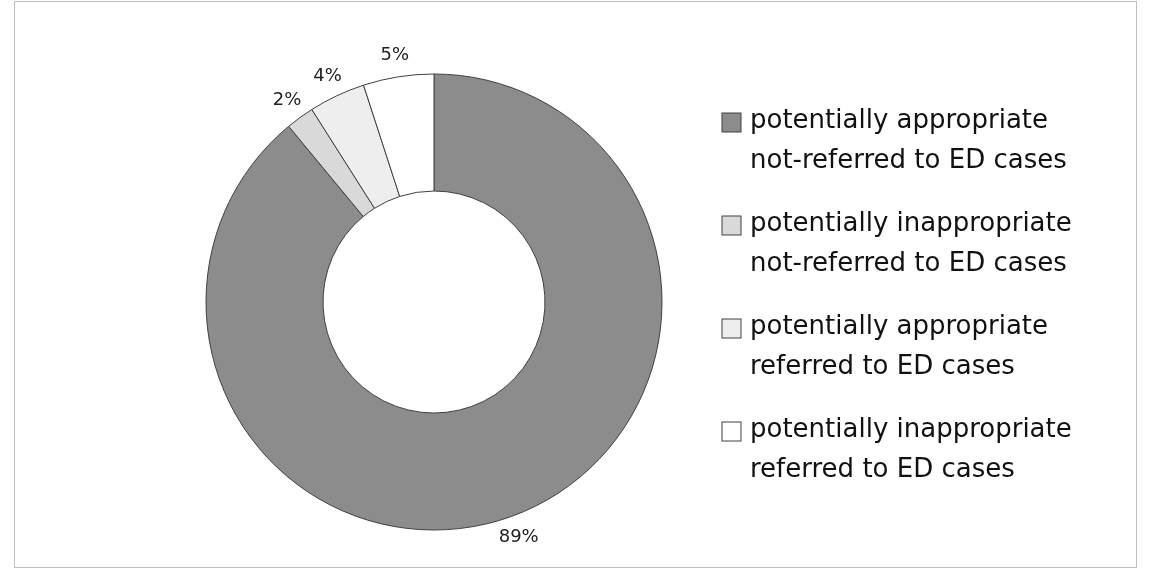 The image size is (1152, 569). Describe the element at coordinates (518, 536) in the screenshot. I see `data-label: 89%` at that location.